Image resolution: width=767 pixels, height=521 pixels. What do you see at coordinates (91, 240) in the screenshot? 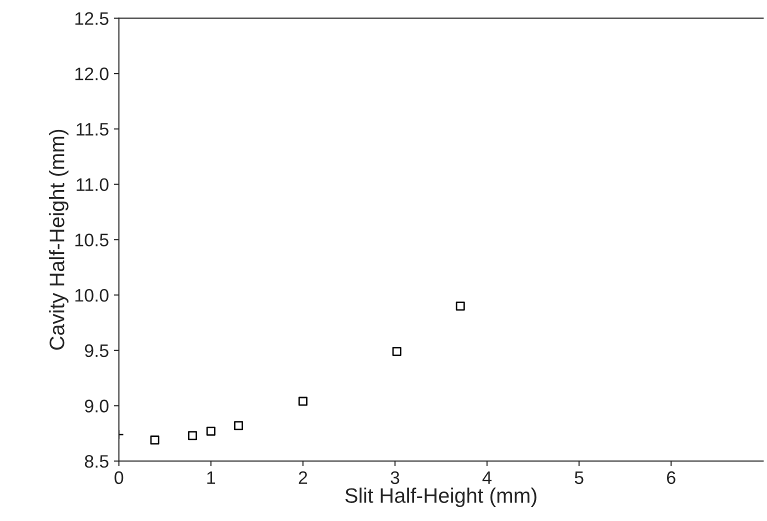
I see `y-tick-label: 10.5` at bounding box center [91, 240].